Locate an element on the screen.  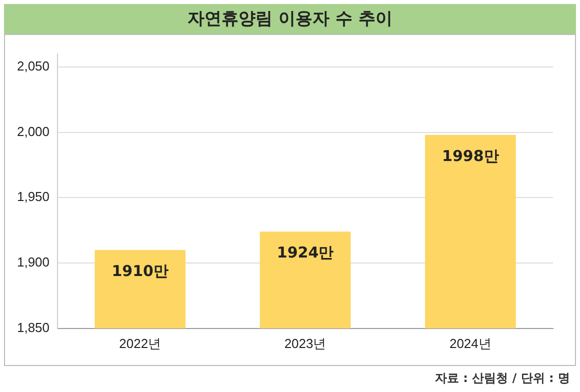
y-tick-label: 2,050 is located at coordinates (33, 66).